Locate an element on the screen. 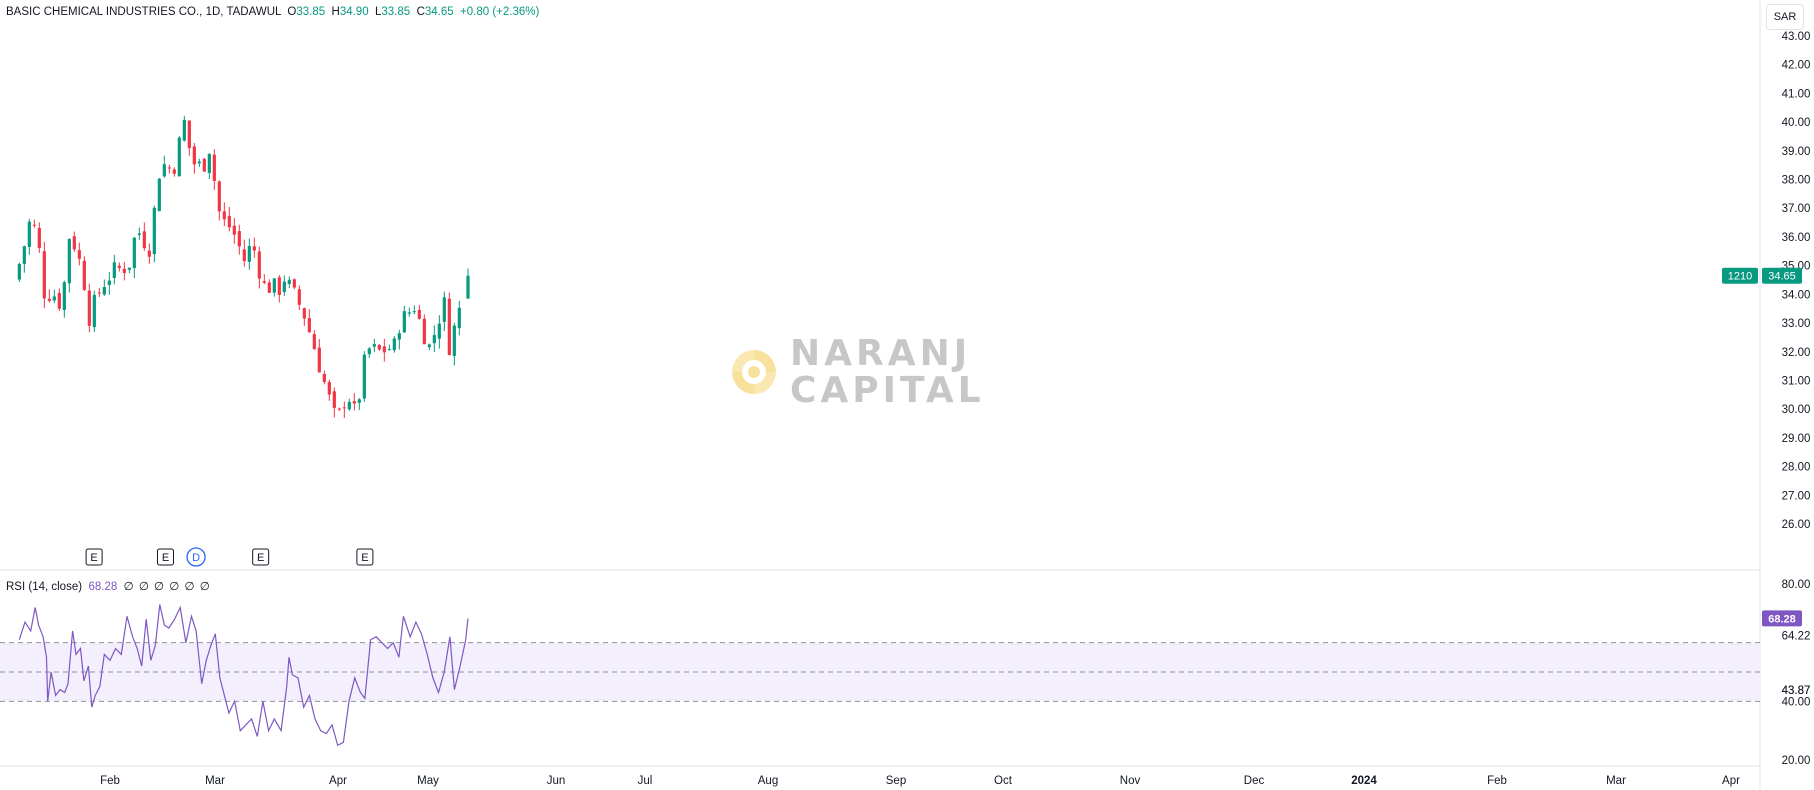  rsi-extras: ∅ ∅ ∅ ∅ ∅ ∅ is located at coordinates (167, 587).